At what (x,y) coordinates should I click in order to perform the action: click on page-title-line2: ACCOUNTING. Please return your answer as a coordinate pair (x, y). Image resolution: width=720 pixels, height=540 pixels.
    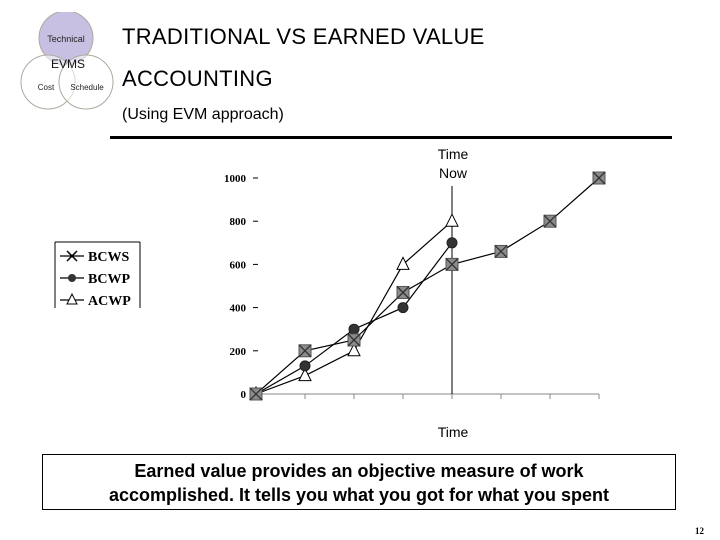
    Looking at the image, I should click on (197, 78).